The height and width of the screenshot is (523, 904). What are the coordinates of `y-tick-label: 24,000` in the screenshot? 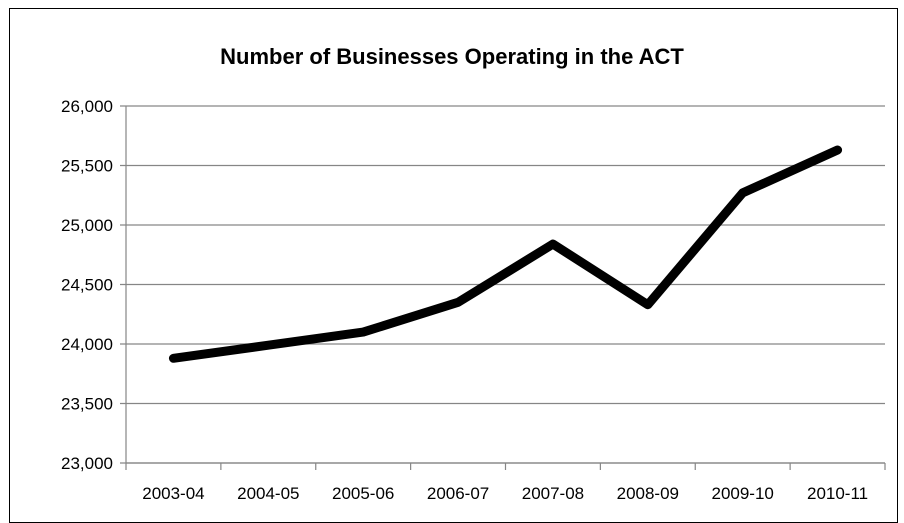 It's located at (87, 344).